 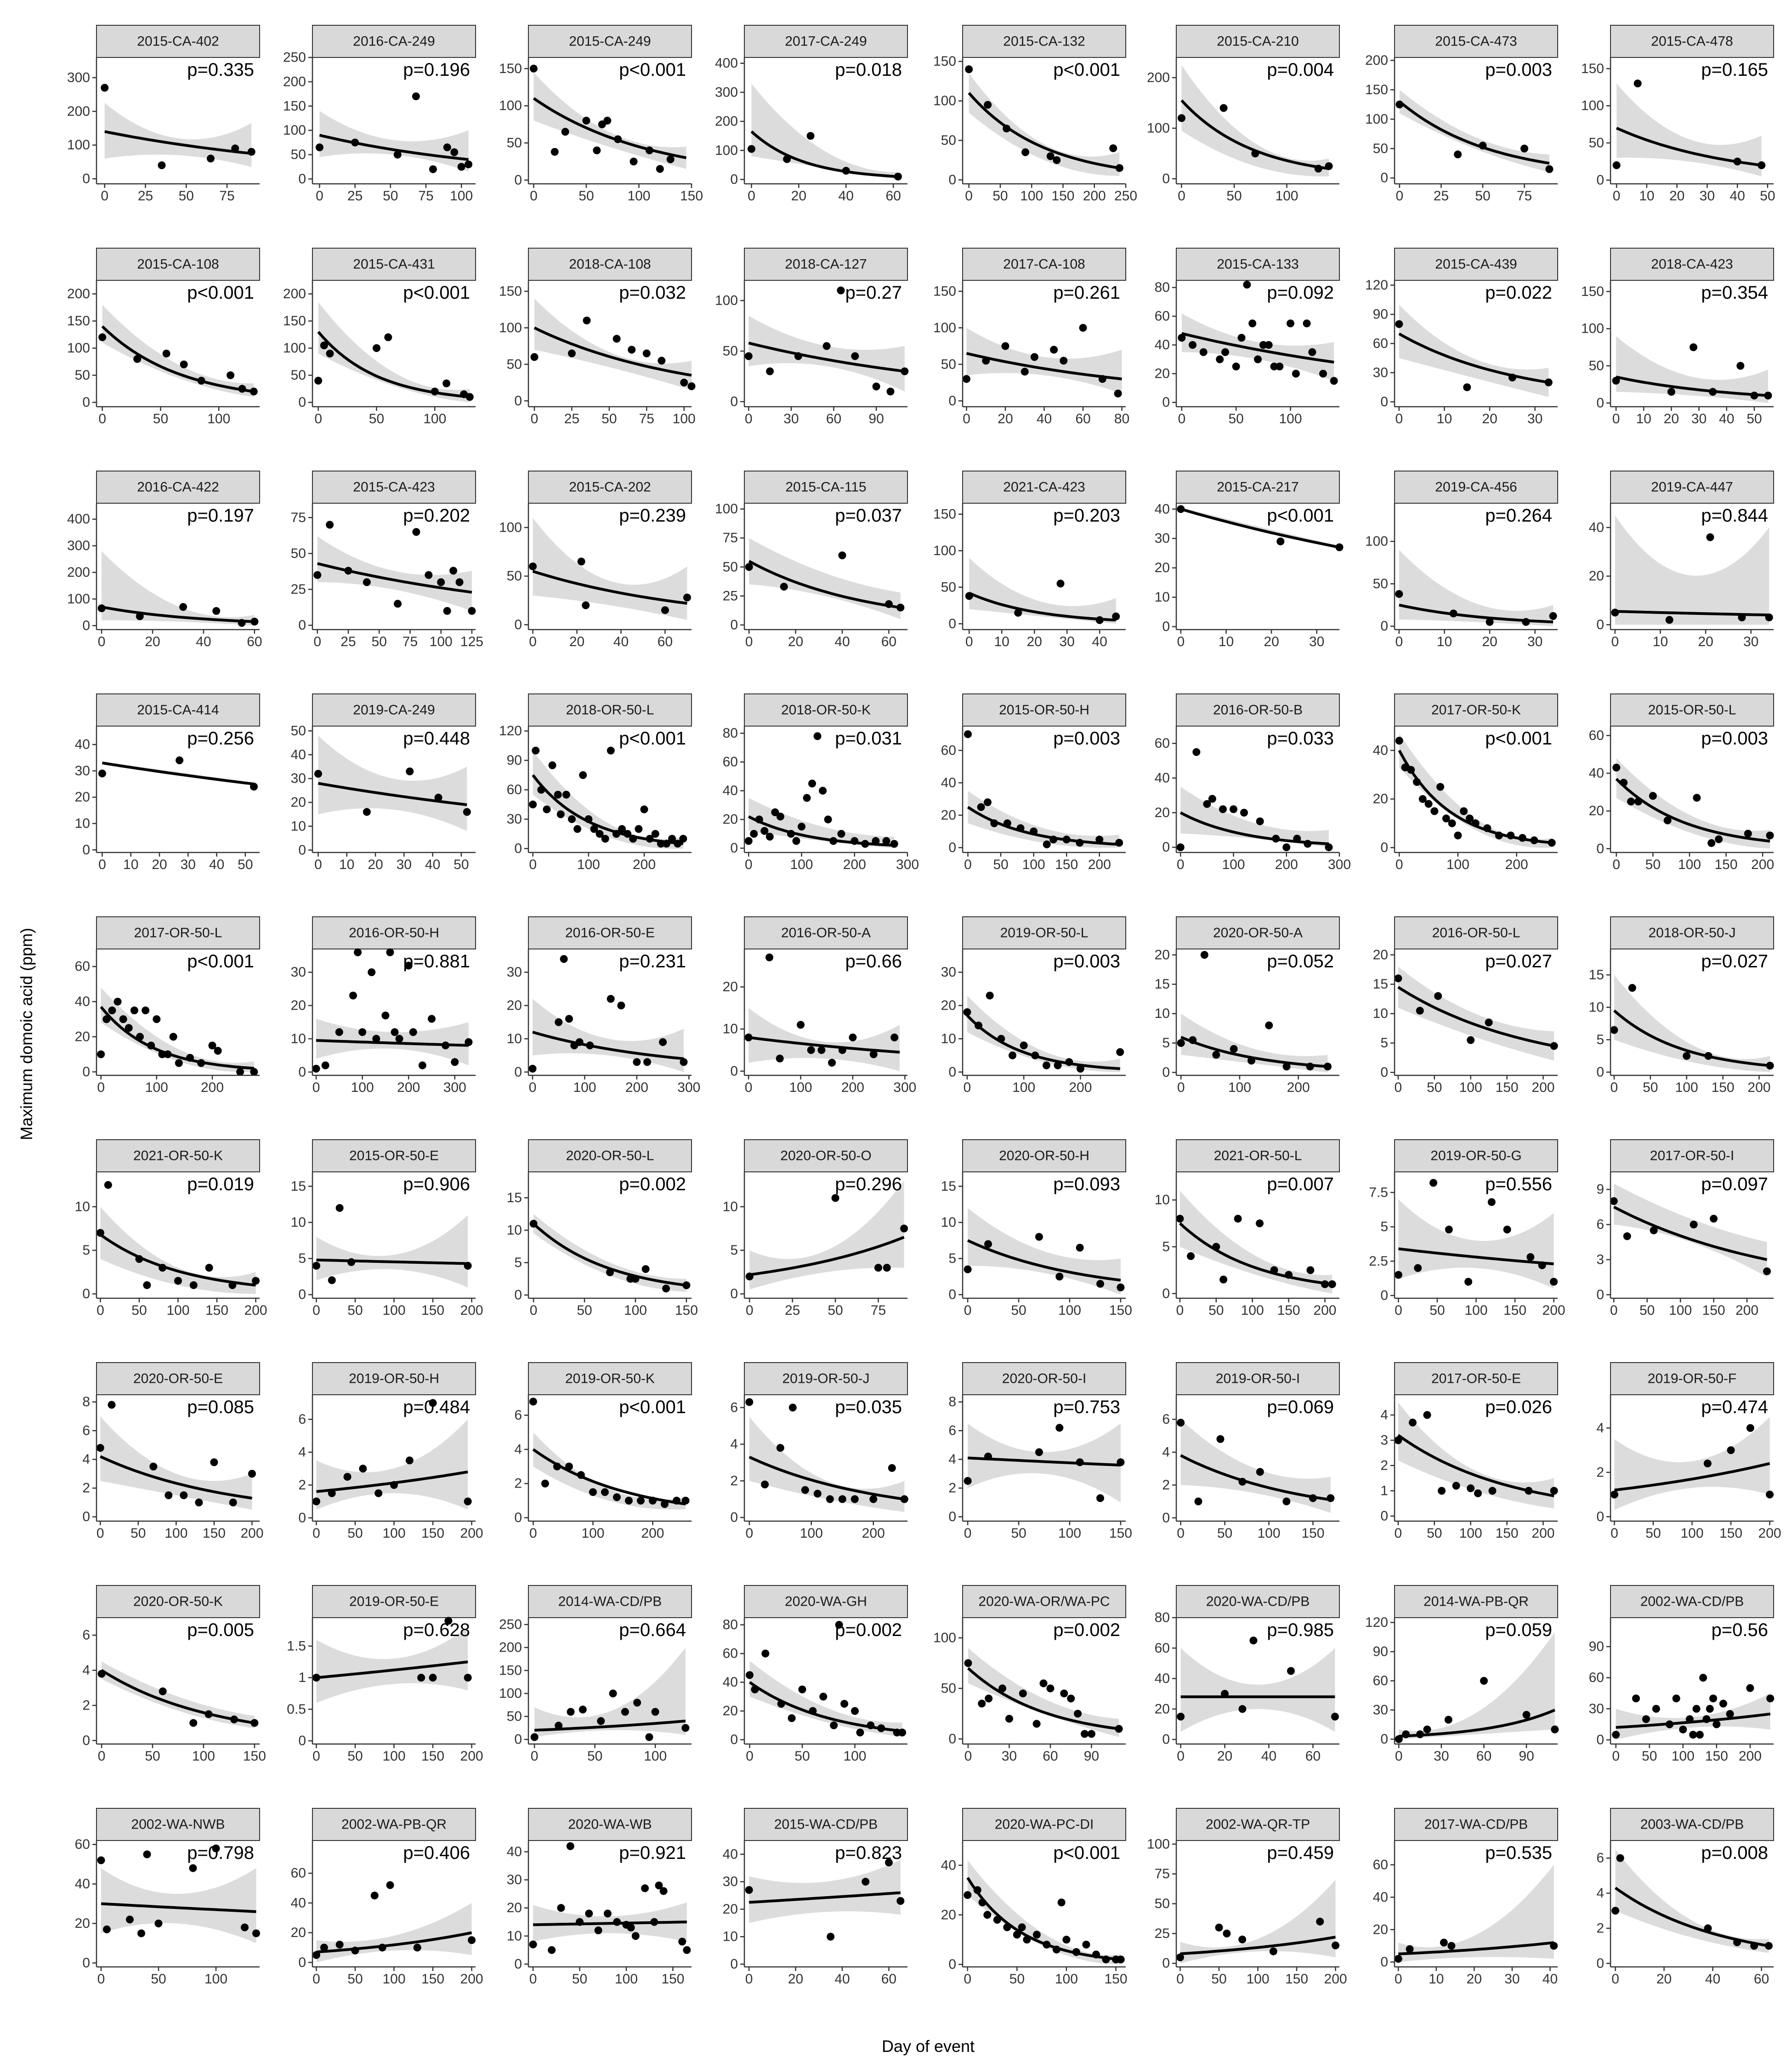 What do you see at coordinates (436, 293) in the screenshot?
I see `p-value-label: p<0.001` at bounding box center [436, 293].